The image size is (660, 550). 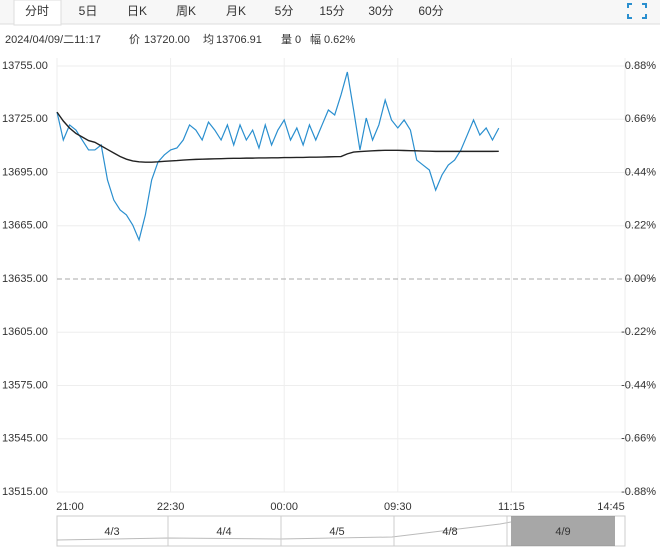 I want to click on tab-bar, so click(x=330, y=12).